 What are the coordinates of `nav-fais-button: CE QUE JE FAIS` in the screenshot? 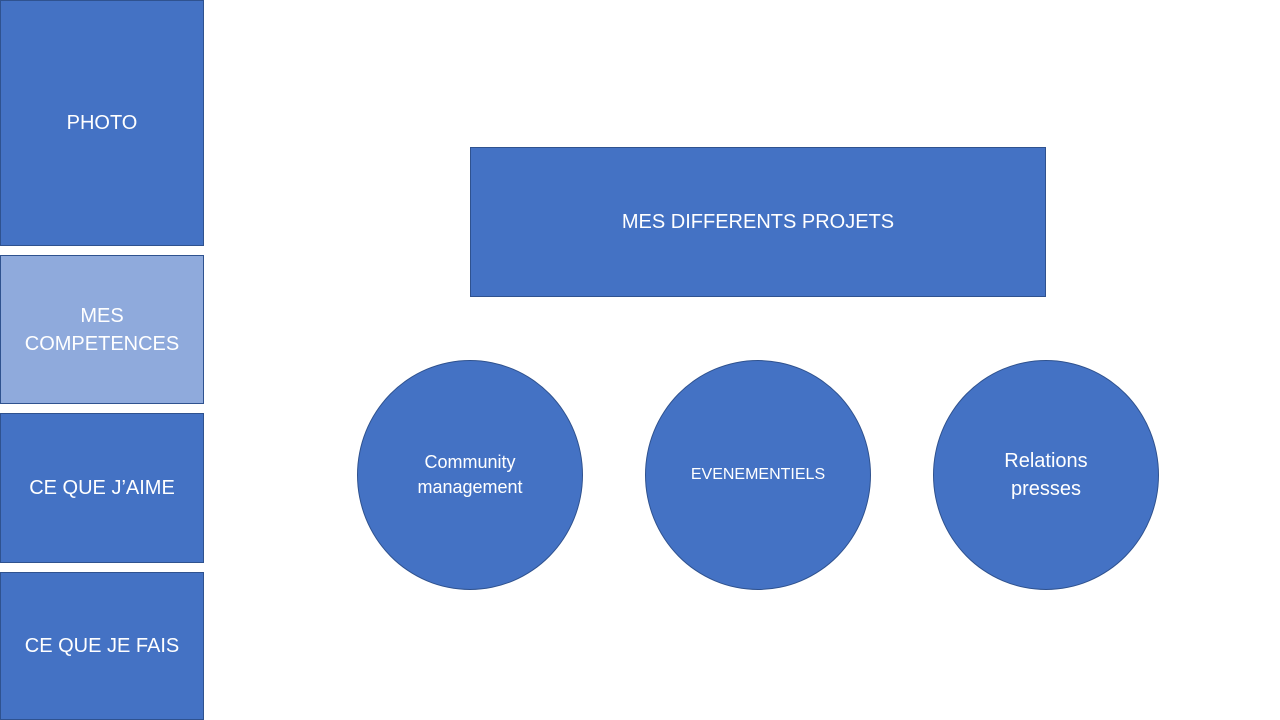 It's located at (102, 646).